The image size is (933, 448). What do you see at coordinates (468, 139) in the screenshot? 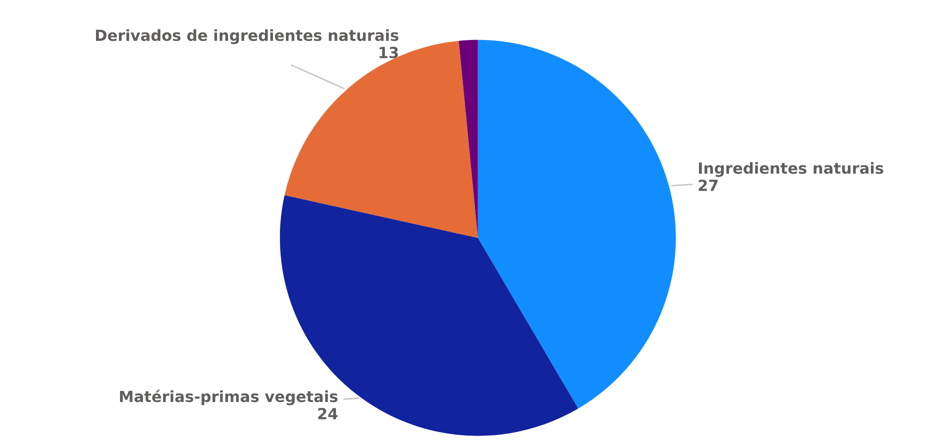
I see `pie-slice` at bounding box center [468, 139].